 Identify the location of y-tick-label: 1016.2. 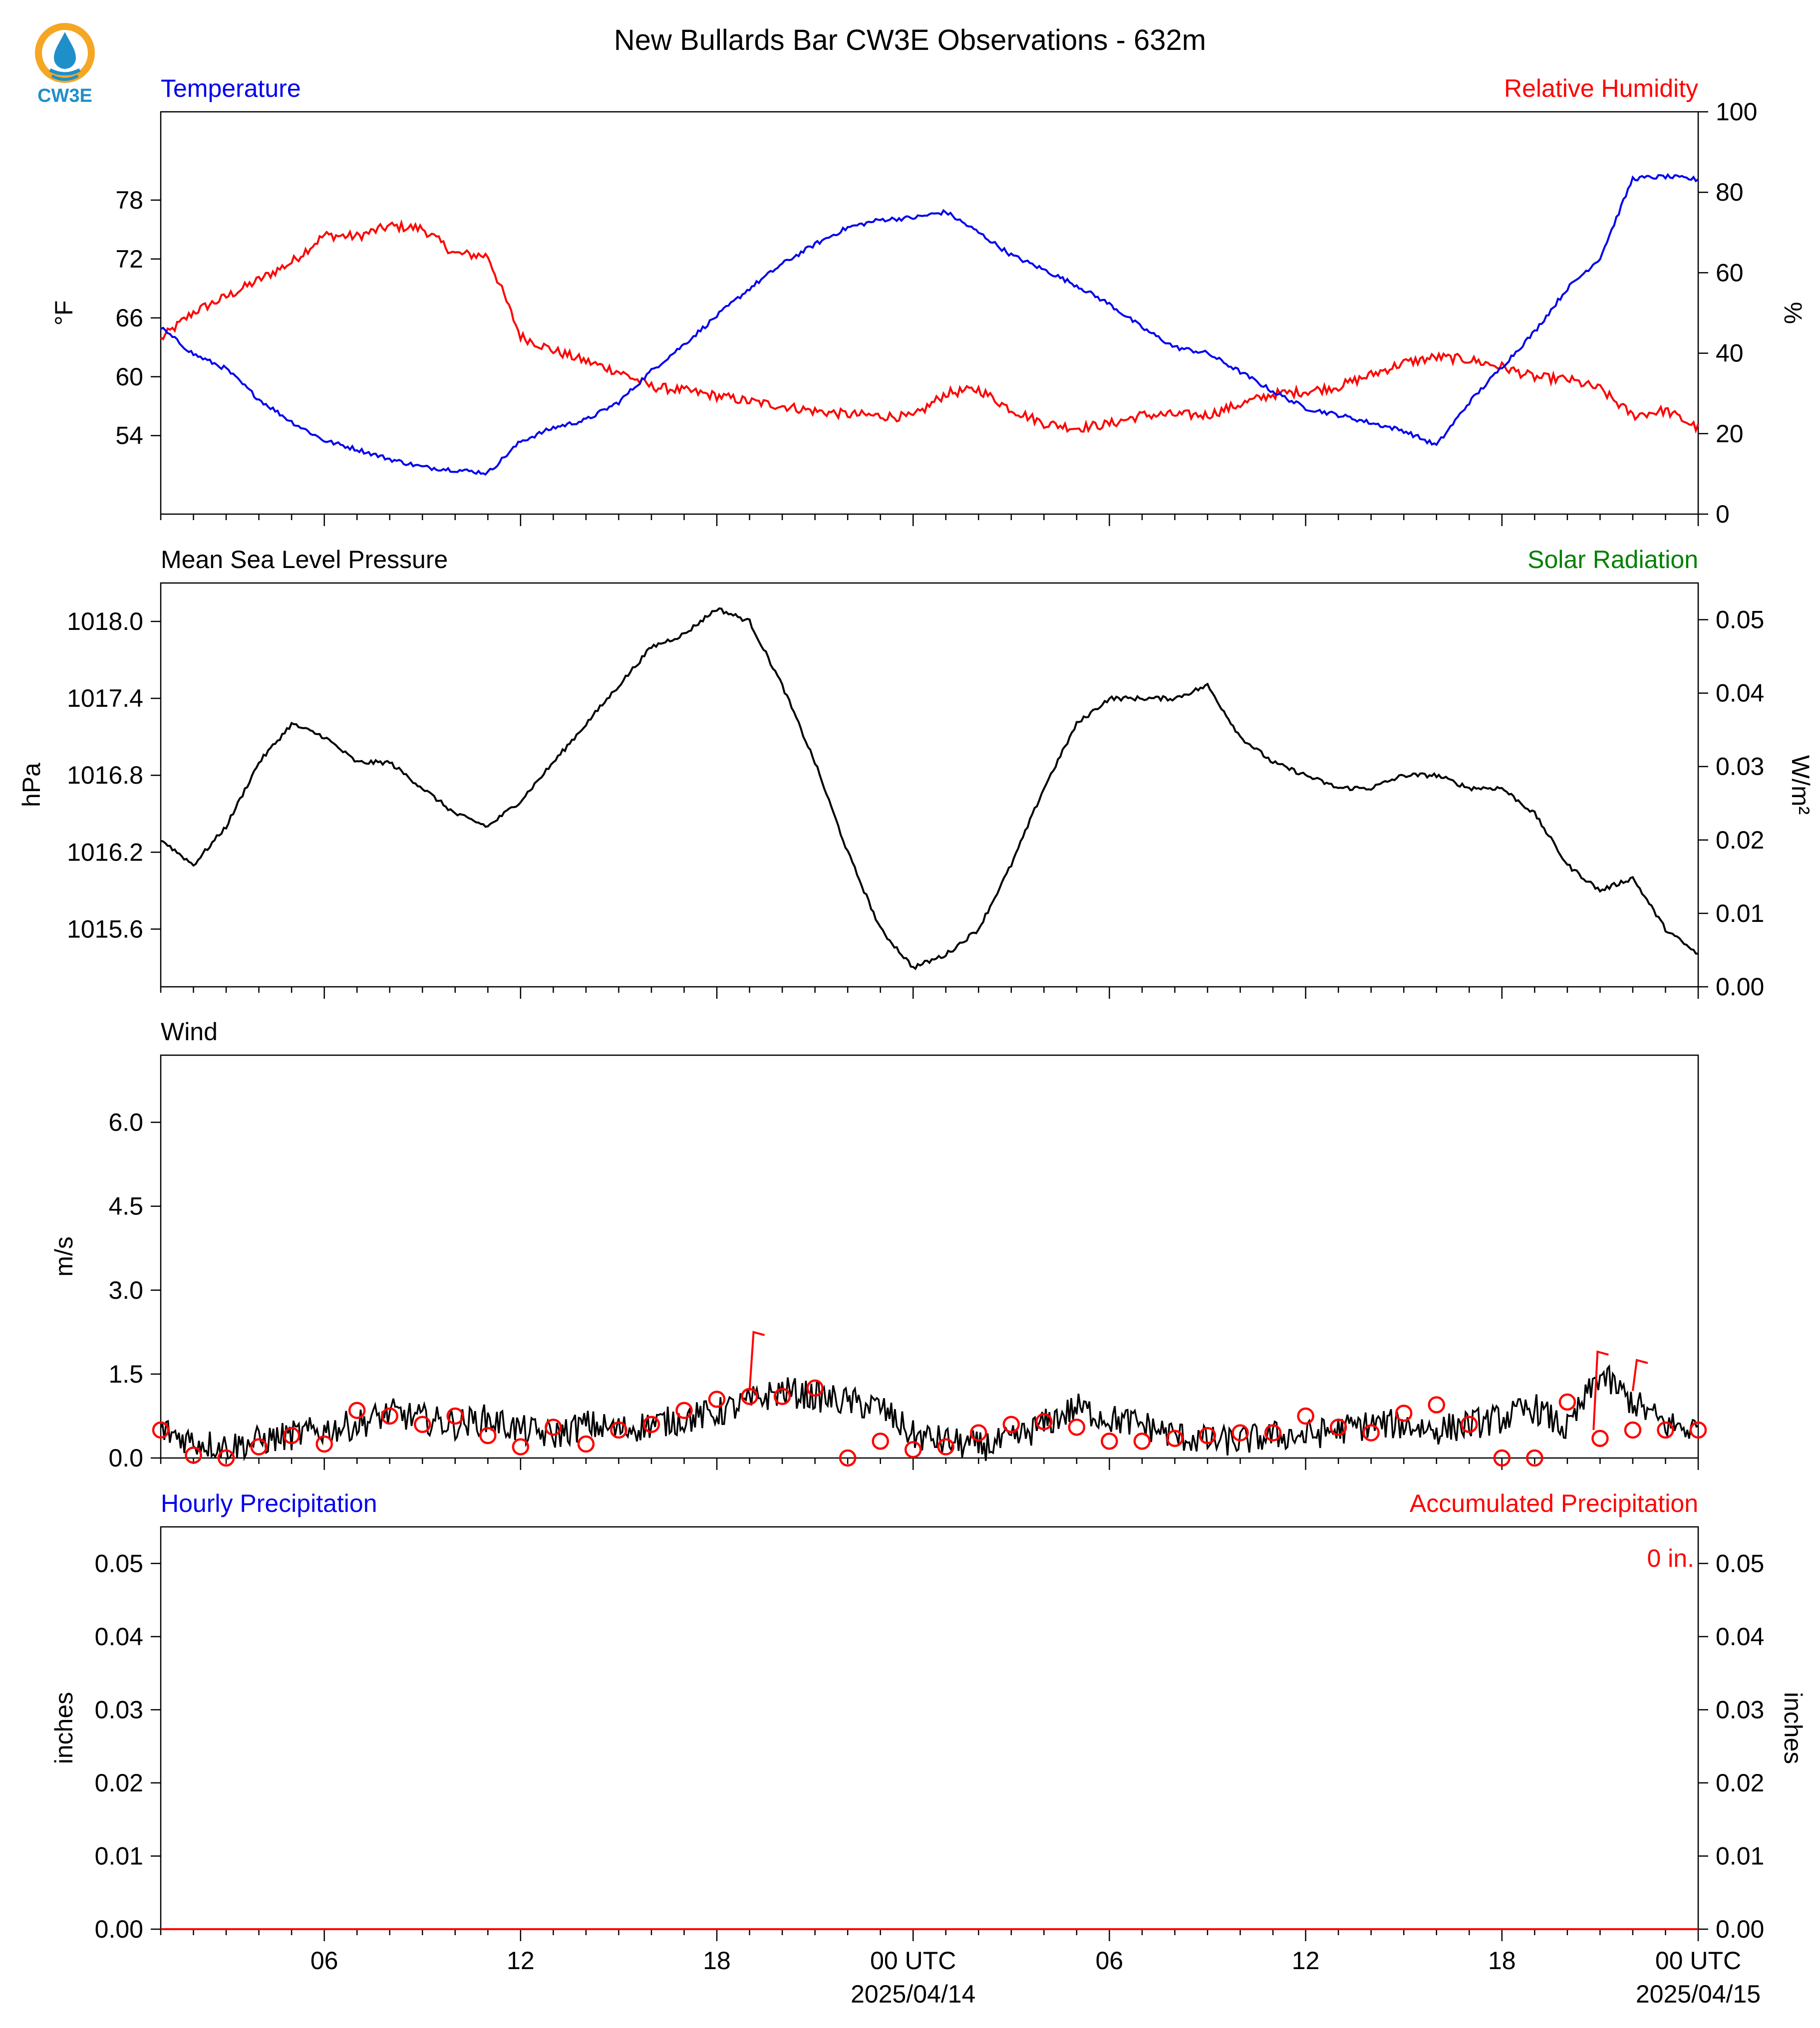
(105, 852).